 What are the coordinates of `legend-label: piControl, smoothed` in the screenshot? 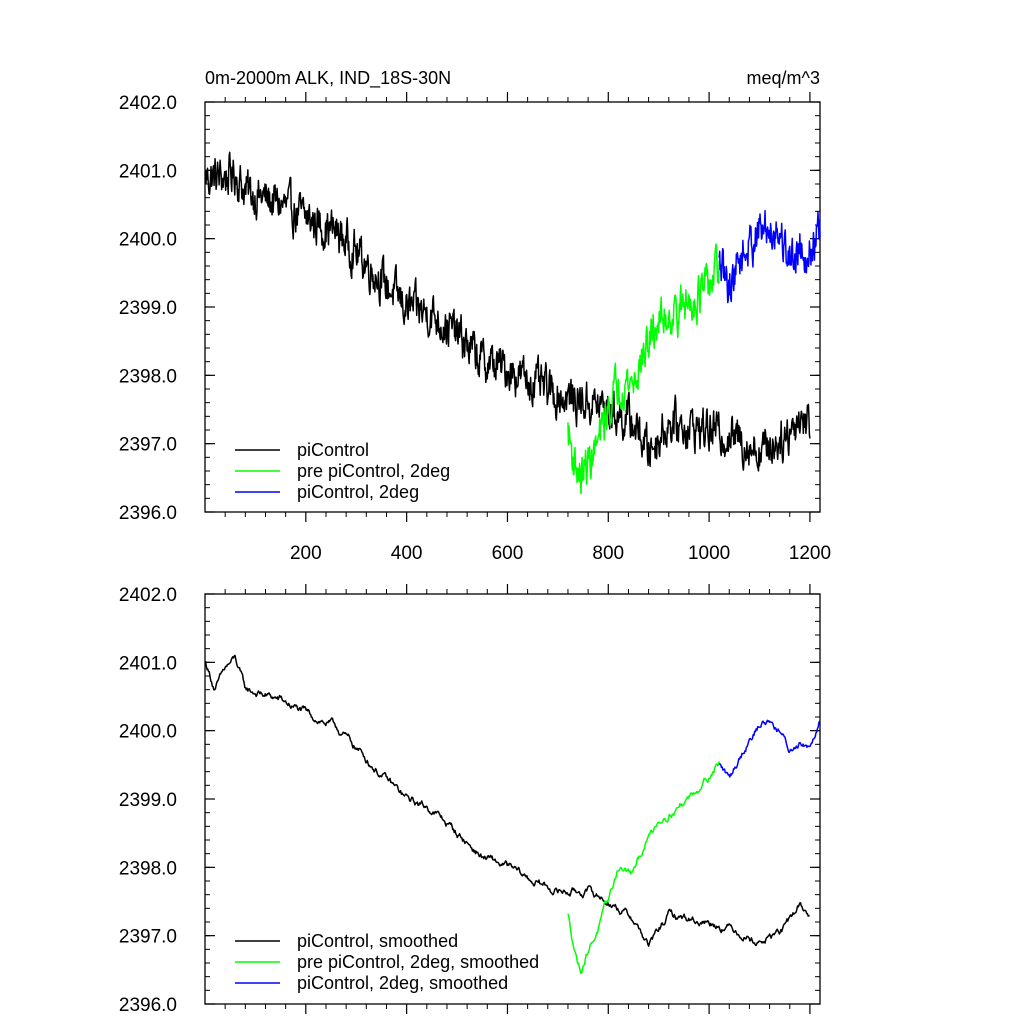 It's located at (377, 941).